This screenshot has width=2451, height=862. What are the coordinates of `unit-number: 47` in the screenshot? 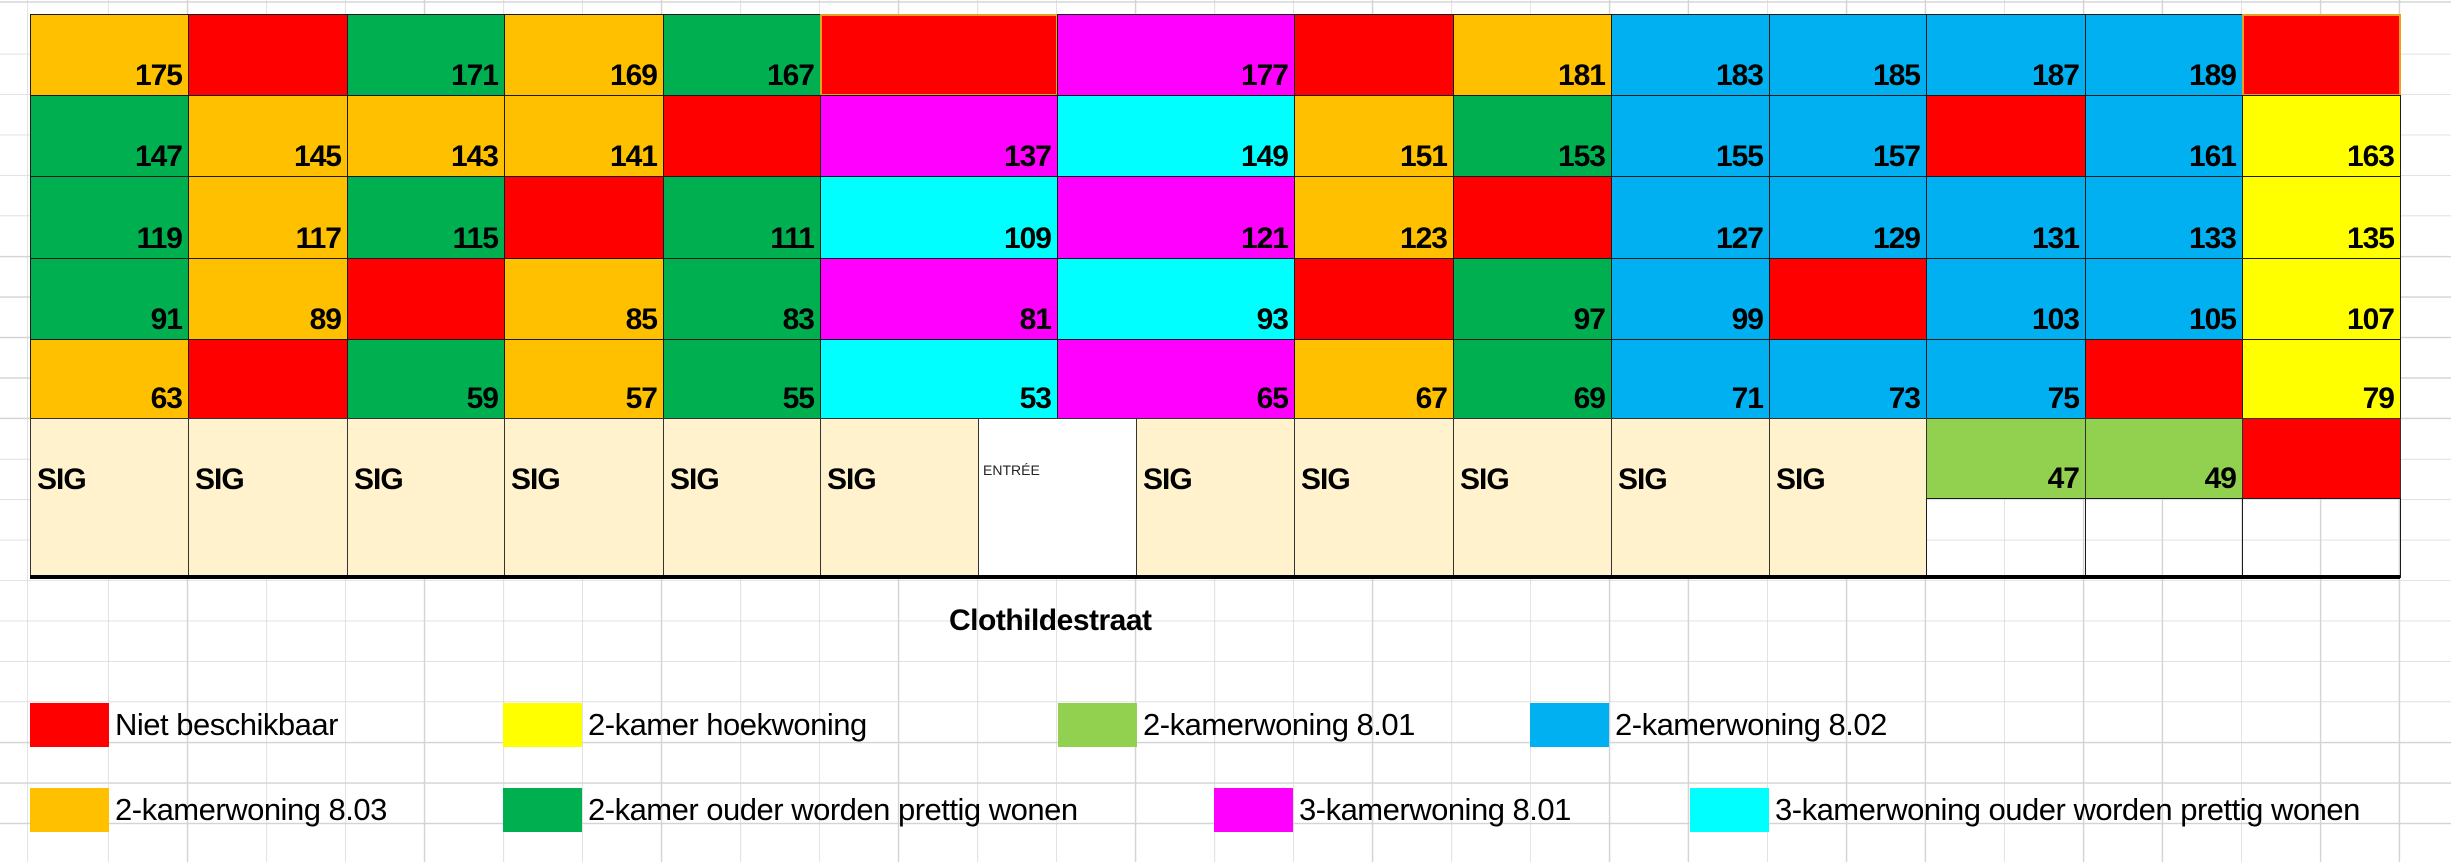 It's located at (2063, 478).